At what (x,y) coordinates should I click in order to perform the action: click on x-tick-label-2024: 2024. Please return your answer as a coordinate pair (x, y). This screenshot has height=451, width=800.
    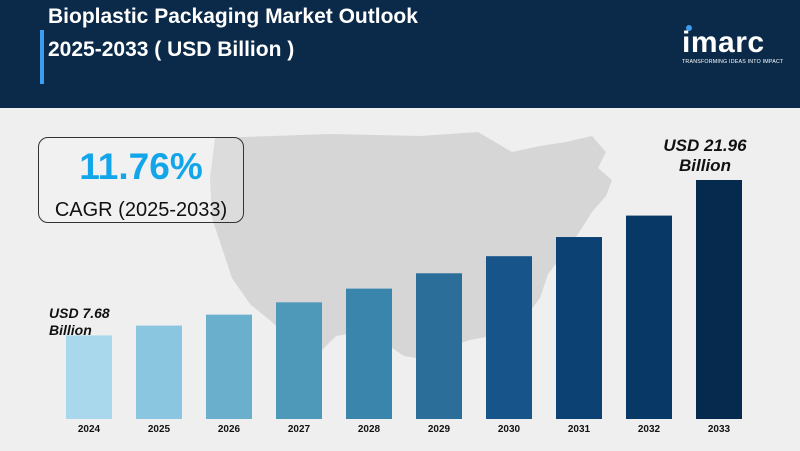
    Looking at the image, I should click on (89, 429).